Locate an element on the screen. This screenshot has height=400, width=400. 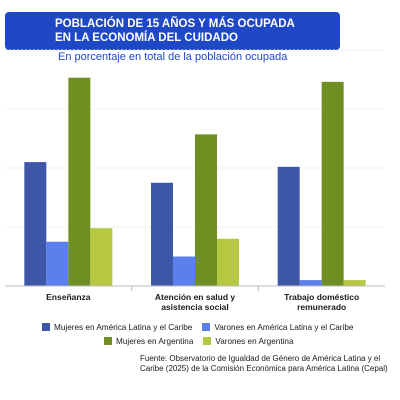
legend-label: Mujeres en América Latina y el Caribe is located at coordinates (123, 327).